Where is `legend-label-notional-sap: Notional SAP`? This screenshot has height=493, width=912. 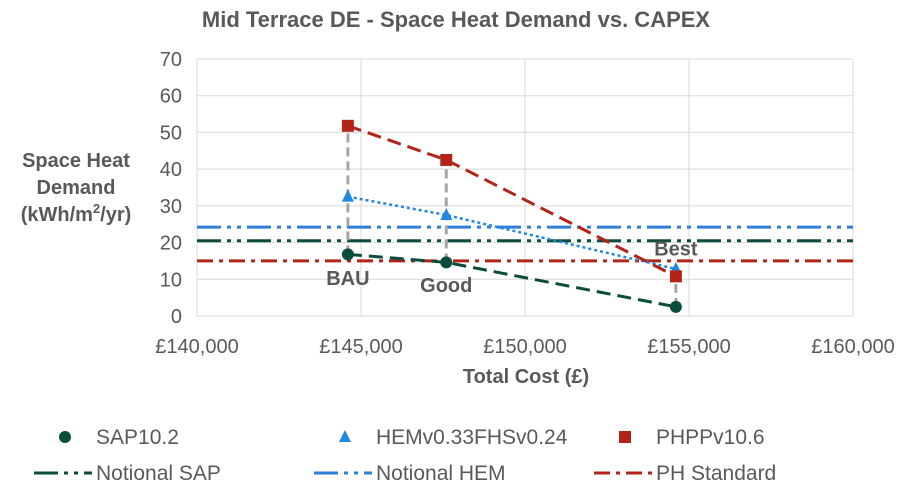
legend-label-notional-sap: Notional SAP is located at coordinates (158, 473).